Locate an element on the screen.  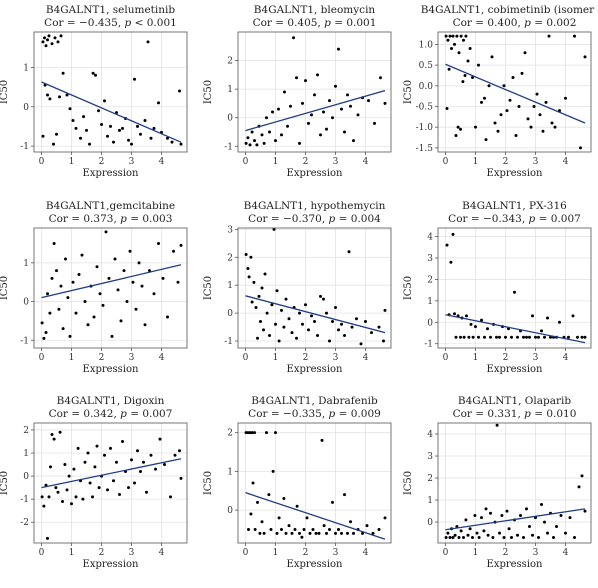
y-tick-label: 2 is located at coordinates (230, 258).